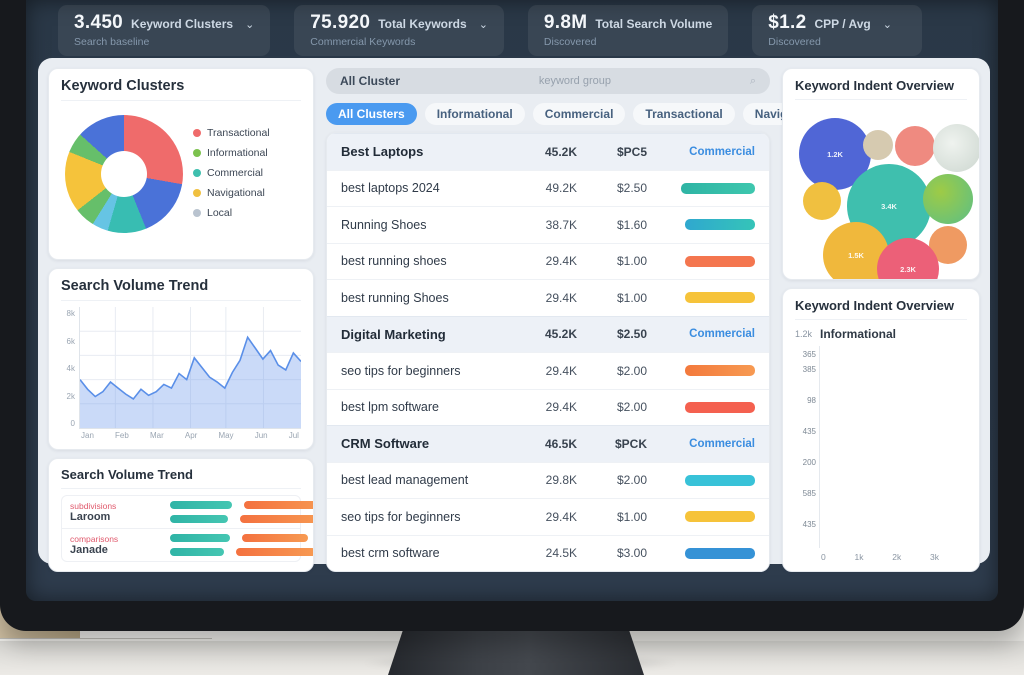 This screenshot has width=1024, height=675. I want to click on filter-tab: Transactional, so click(684, 114).